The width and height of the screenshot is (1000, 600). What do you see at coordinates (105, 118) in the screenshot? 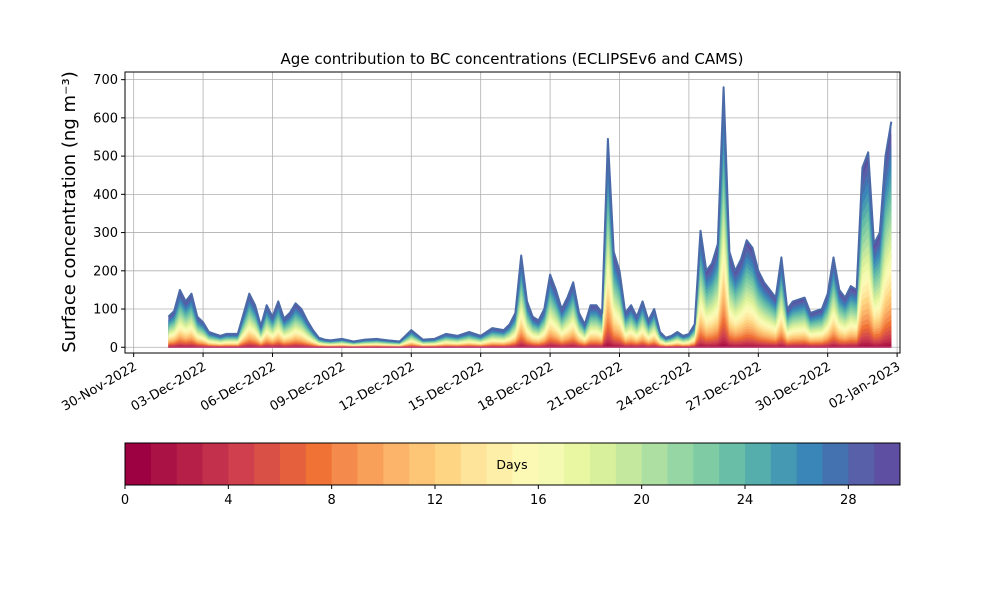
I see `y-tick-label: 600` at bounding box center [105, 118].